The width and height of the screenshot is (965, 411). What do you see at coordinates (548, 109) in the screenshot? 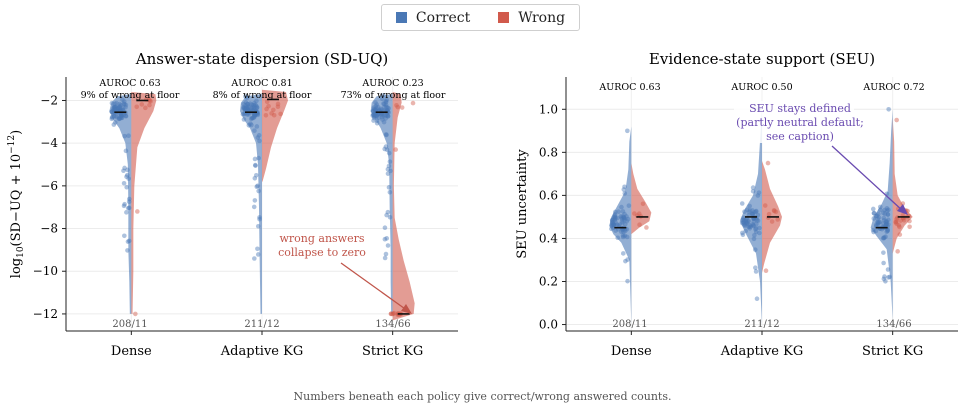
I see `y-tick-label: 1.0` at bounding box center [548, 109].